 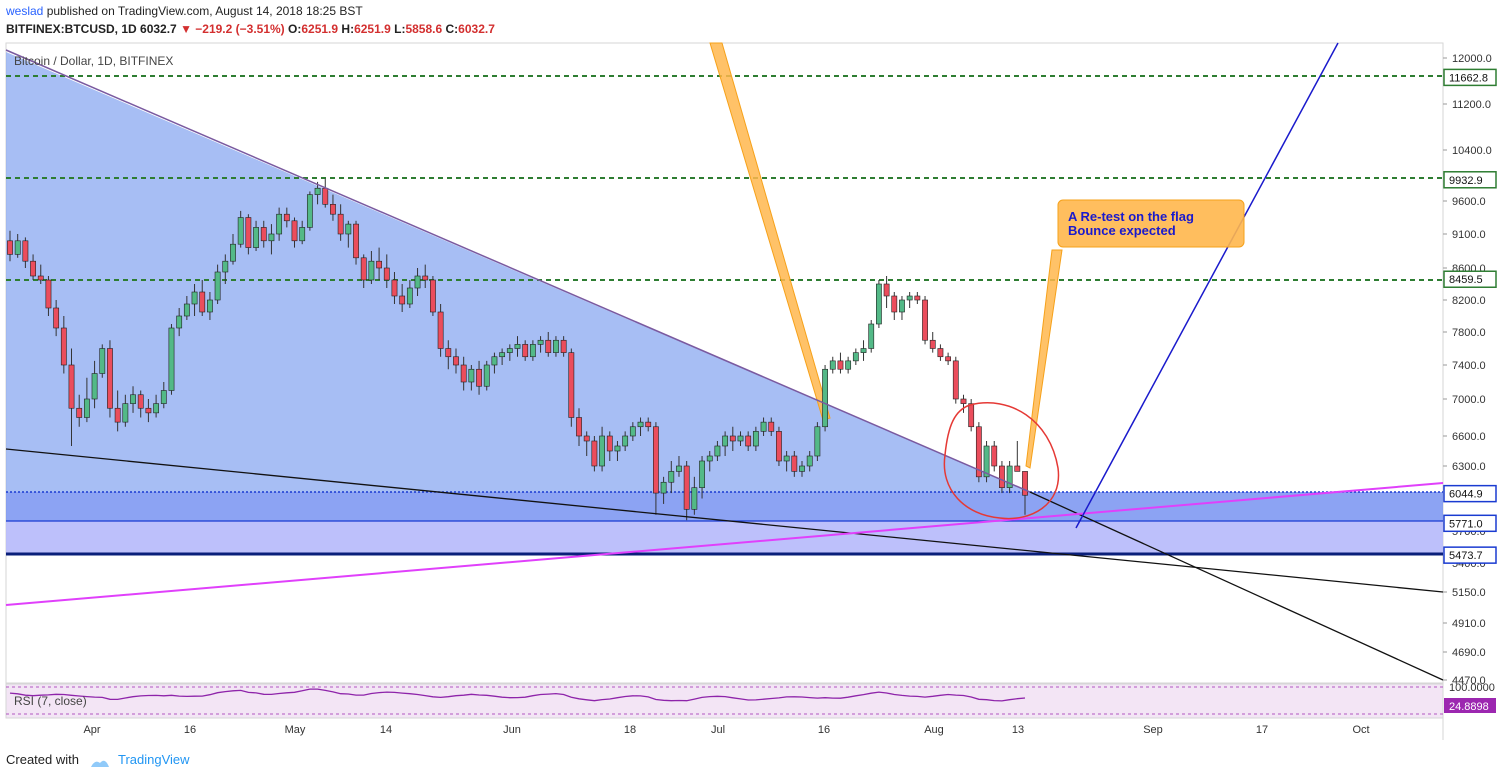 I want to click on orange-arrow-down, so click(x=770, y=231).